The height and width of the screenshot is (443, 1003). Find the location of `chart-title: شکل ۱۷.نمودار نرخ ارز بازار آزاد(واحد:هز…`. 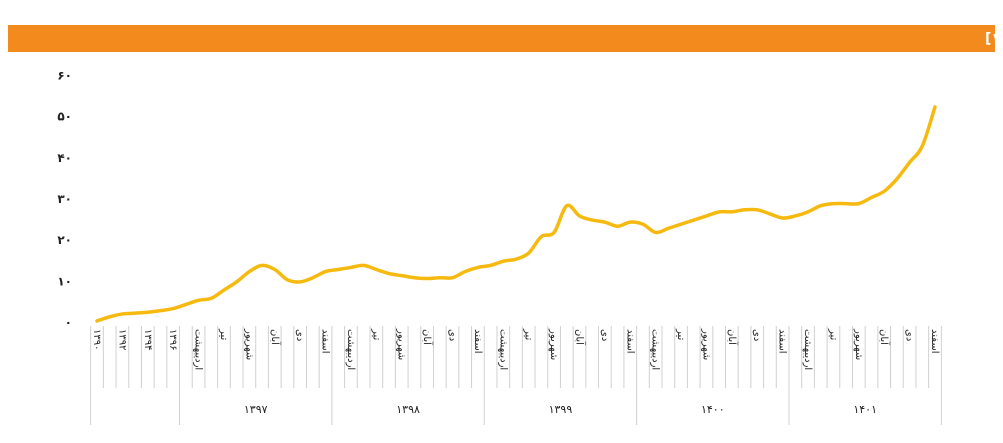

chart-title: شکل ۱۷.نمودار نرخ ارز بازار آزاد(واحد:هز… is located at coordinates (994, 38).